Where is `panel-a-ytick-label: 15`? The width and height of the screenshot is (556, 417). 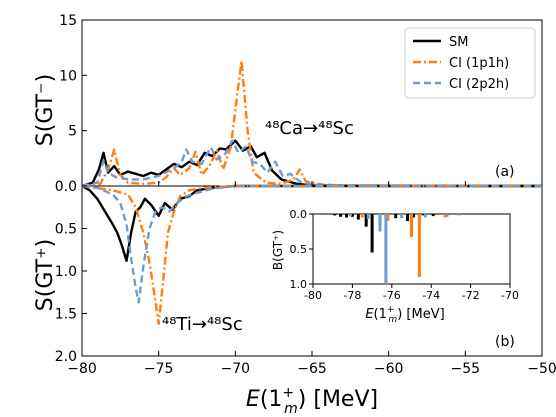 panel-a-ytick-label: 15 is located at coordinates (68, 21).